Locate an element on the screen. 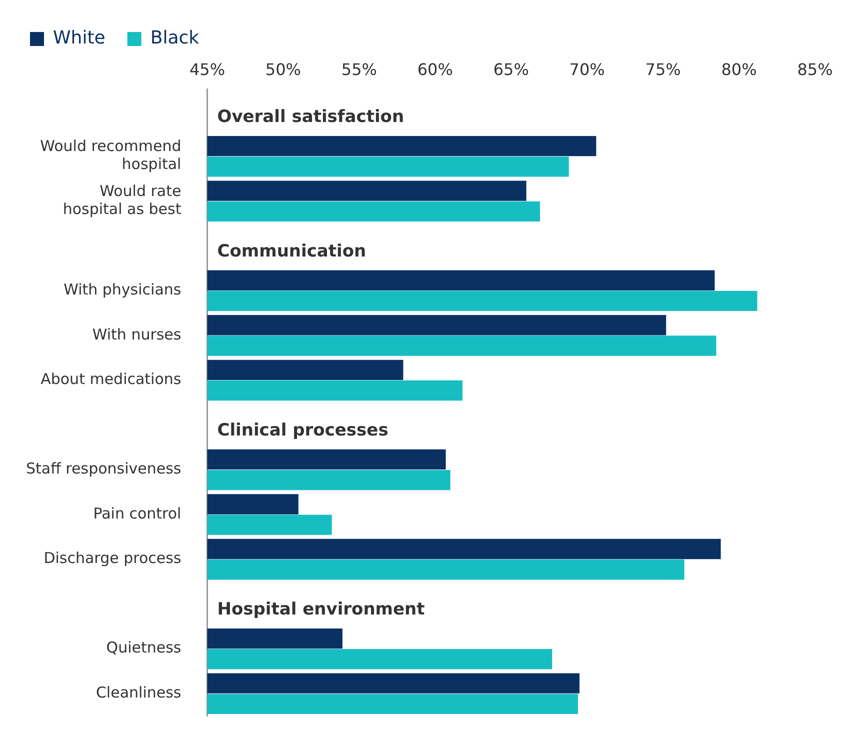 This screenshot has height=751, width=849. y-tick-label: About medications is located at coordinates (111, 379).